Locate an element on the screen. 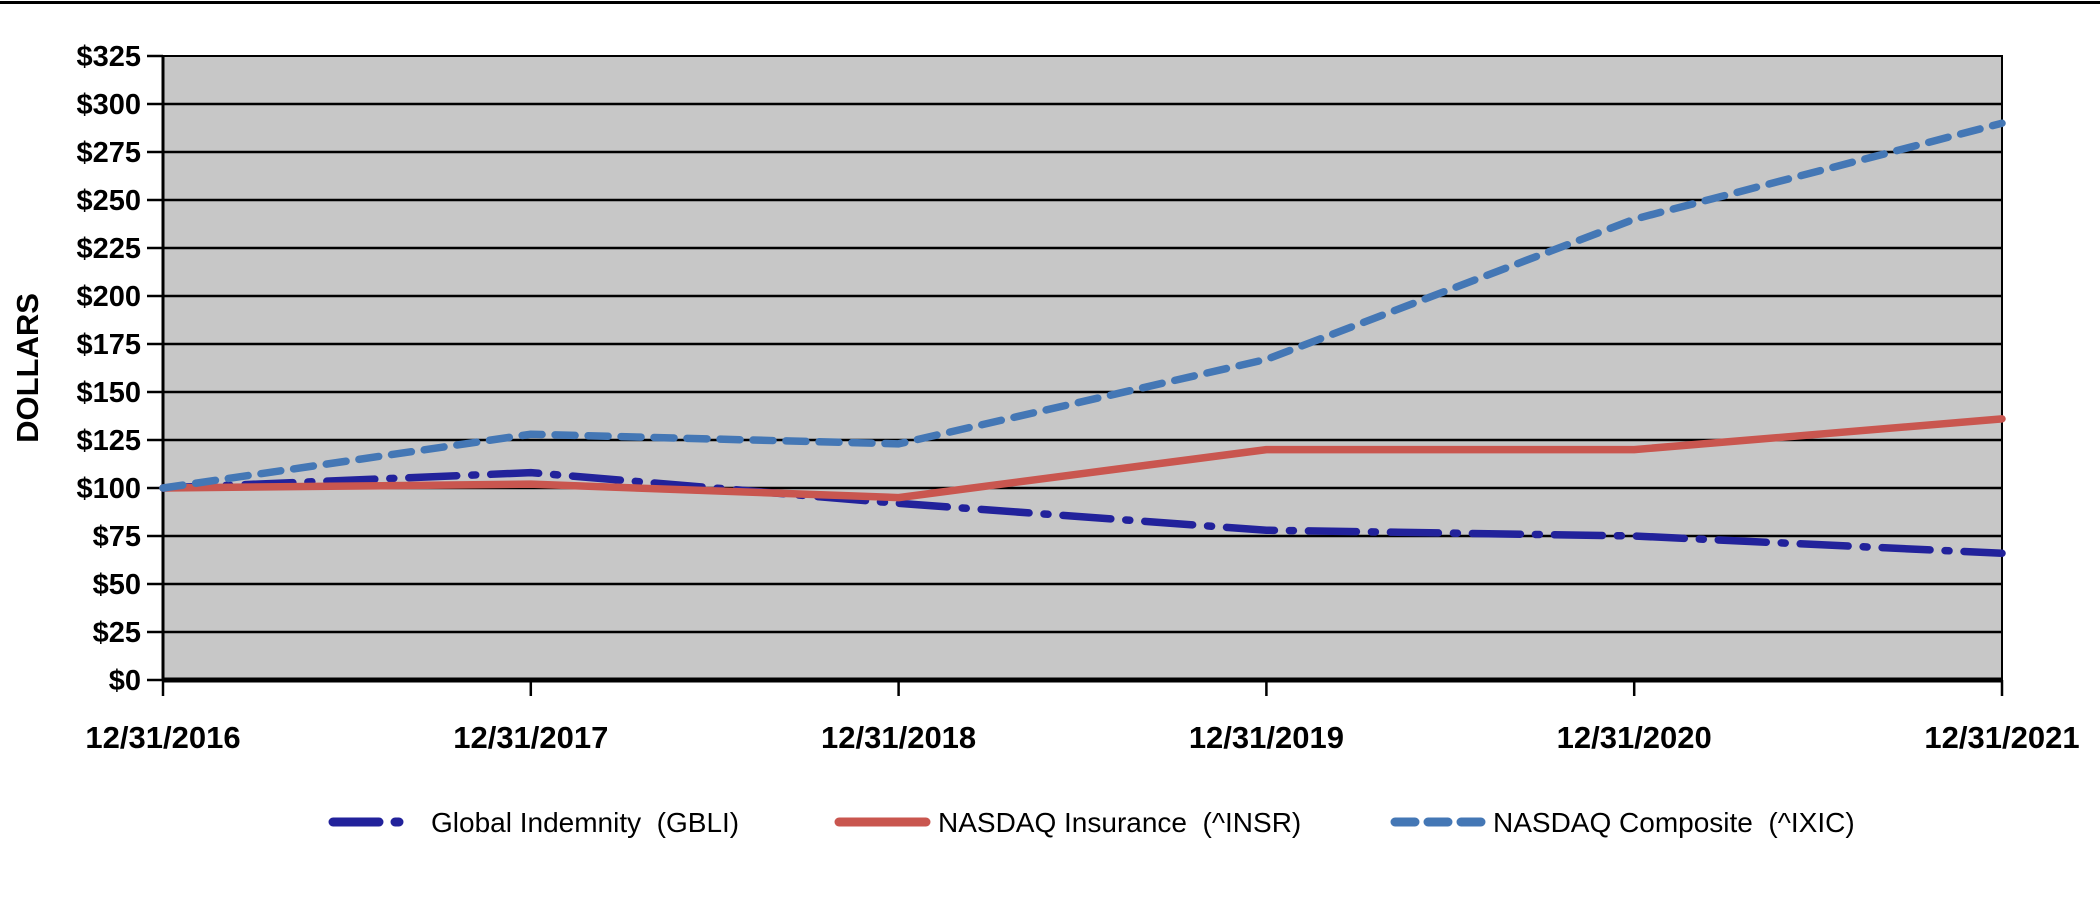  y-tick-label: $125 is located at coordinates (108, 441).